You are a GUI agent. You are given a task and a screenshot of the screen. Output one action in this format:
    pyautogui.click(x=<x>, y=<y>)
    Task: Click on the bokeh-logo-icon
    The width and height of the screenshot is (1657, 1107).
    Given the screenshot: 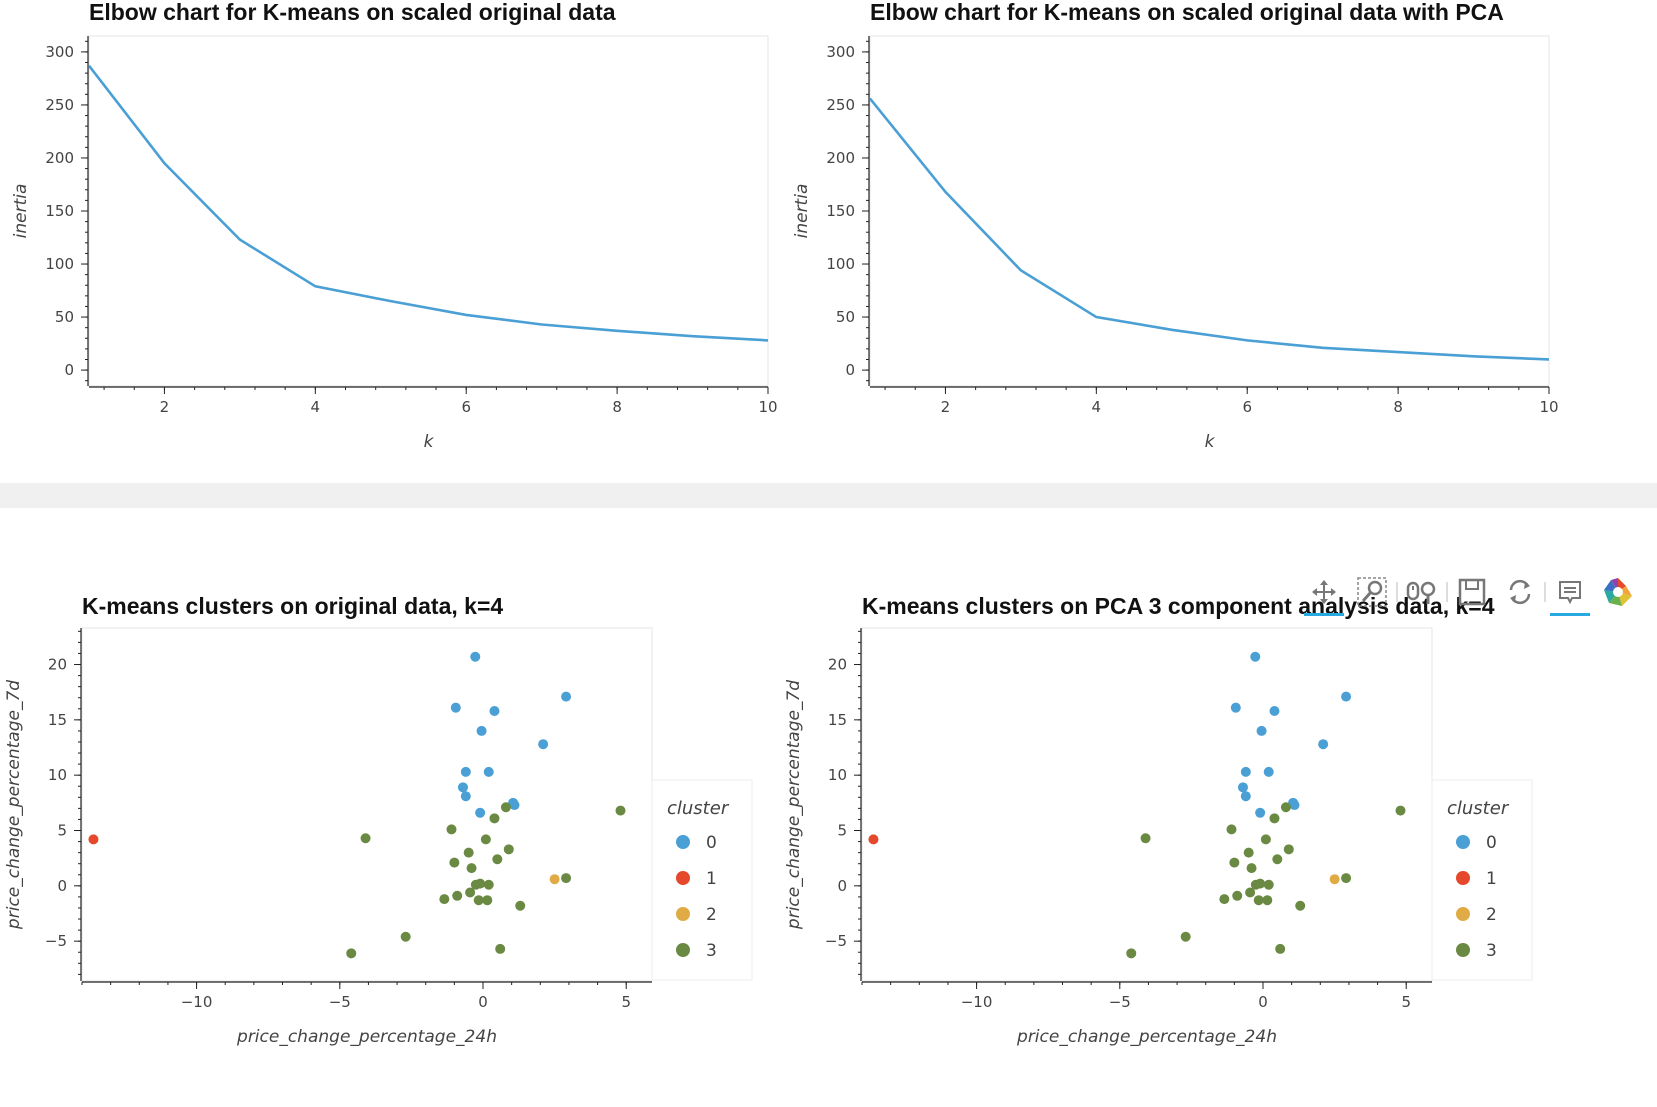 What is the action you would take?
    pyautogui.click(x=1618, y=592)
    